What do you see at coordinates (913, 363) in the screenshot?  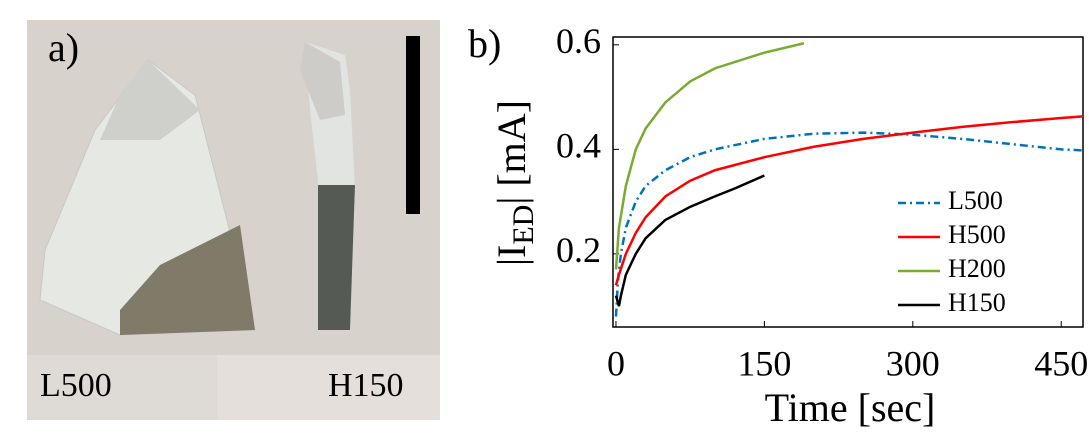 I see `x-tick-label: 300` at bounding box center [913, 363].